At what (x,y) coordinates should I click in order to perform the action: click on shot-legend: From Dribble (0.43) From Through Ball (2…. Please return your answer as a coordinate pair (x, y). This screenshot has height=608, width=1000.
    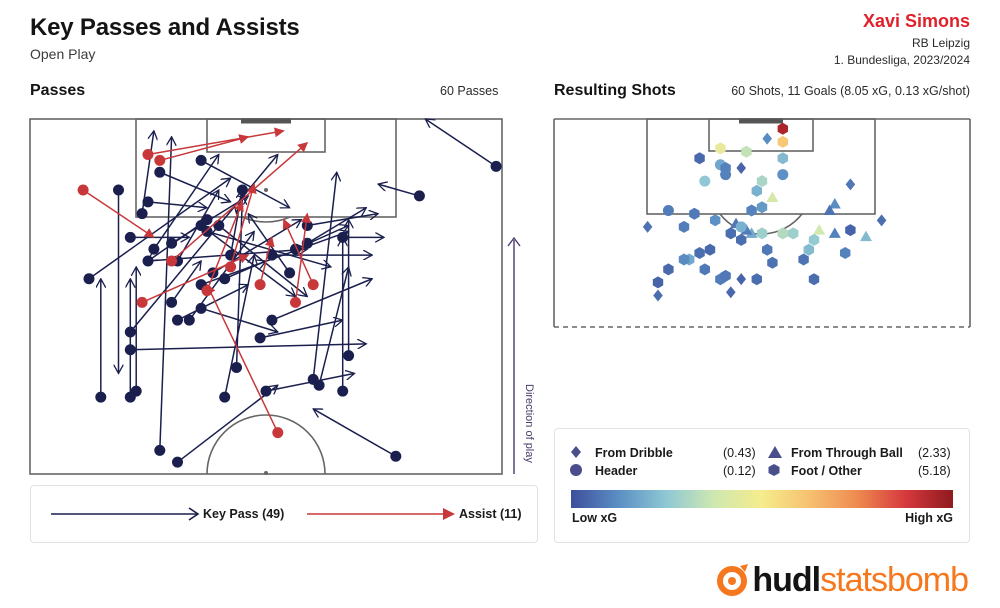
    Looking at the image, I should click on (762, 485).